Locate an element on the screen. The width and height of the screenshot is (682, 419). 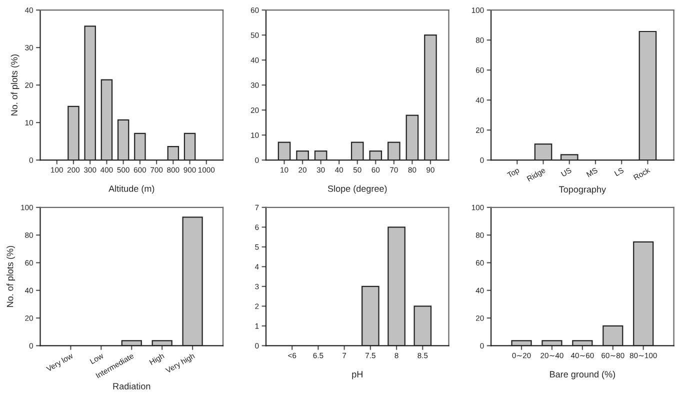
x-axis-title: Slope (degree) is located at coordinates (357, 189).